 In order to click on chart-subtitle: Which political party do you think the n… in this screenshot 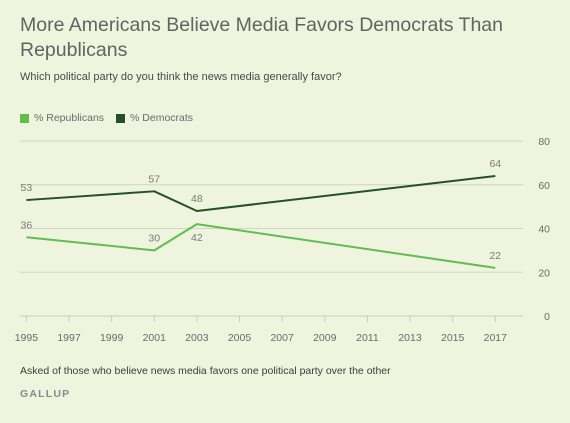, I will do `click(181, 77)`.